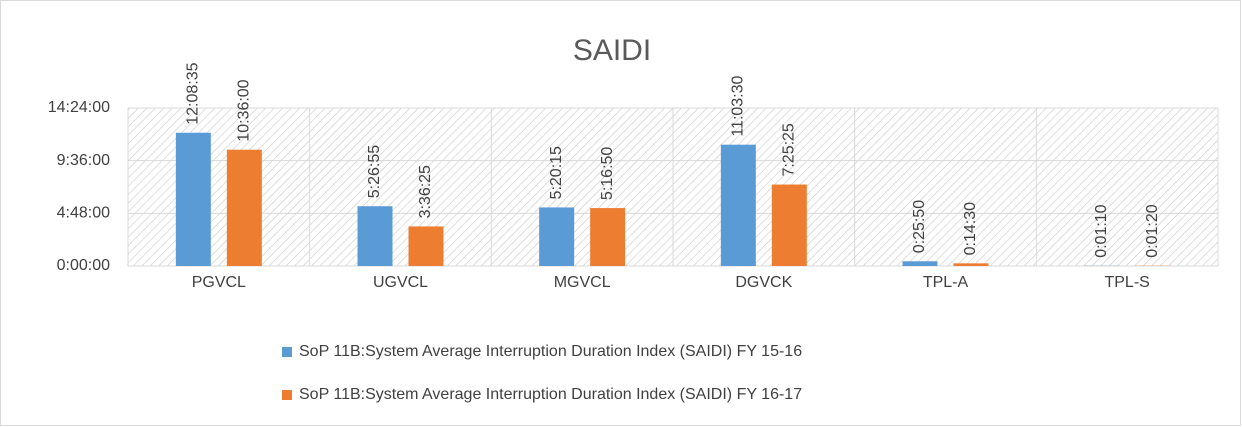 The width and height of the screenshot is (1242, 427). What do you see at coordinates (738, 105) in the screenshot?
I see `data-label: 11:03:30` at bounding box center [738, 105].